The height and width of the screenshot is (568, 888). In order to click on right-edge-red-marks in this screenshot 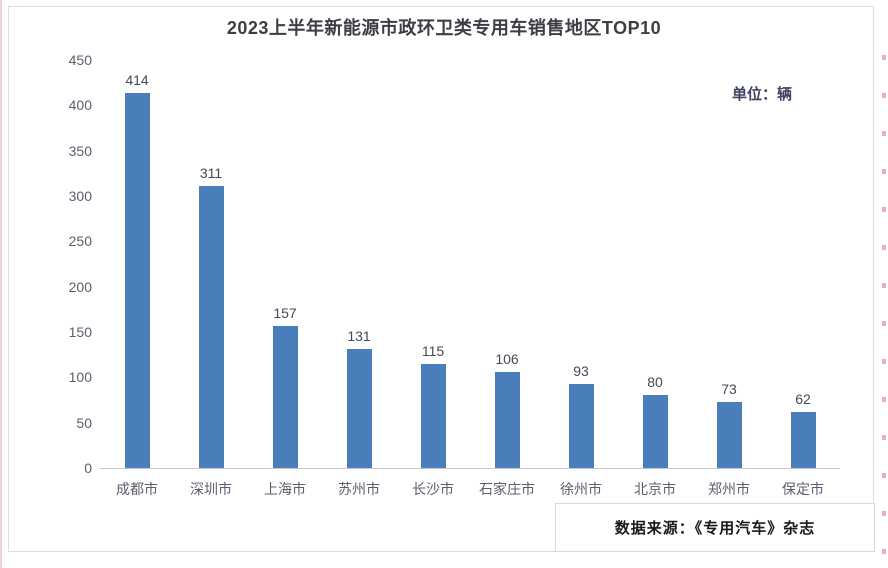, I will do `click(884, 305)`.